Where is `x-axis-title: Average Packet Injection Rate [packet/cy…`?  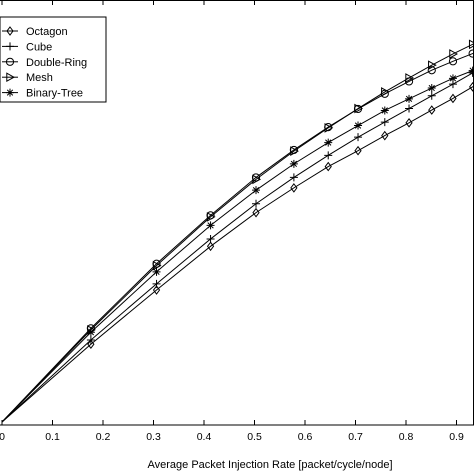 x-axis-title: Average Packet Injection Rate [packet/cy… is located at coordinates (270, 465).